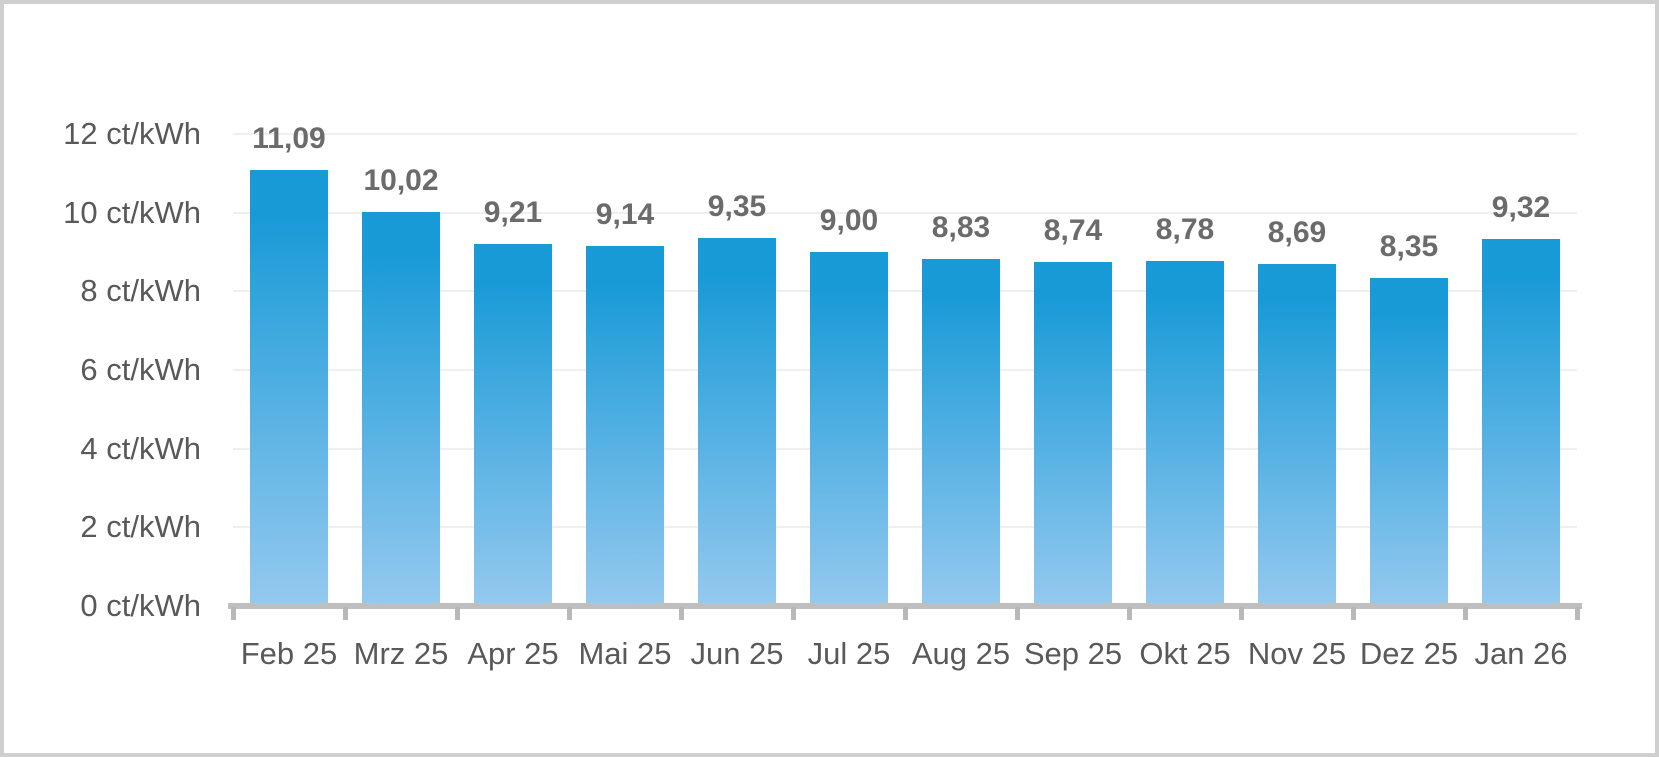 Image resolution: width=1659 pixels, height=757 pixels. Describe the element at coordinates (1409, 653) in the screenshot. I see `x-axis-tick-label: Dez 25` at that location.